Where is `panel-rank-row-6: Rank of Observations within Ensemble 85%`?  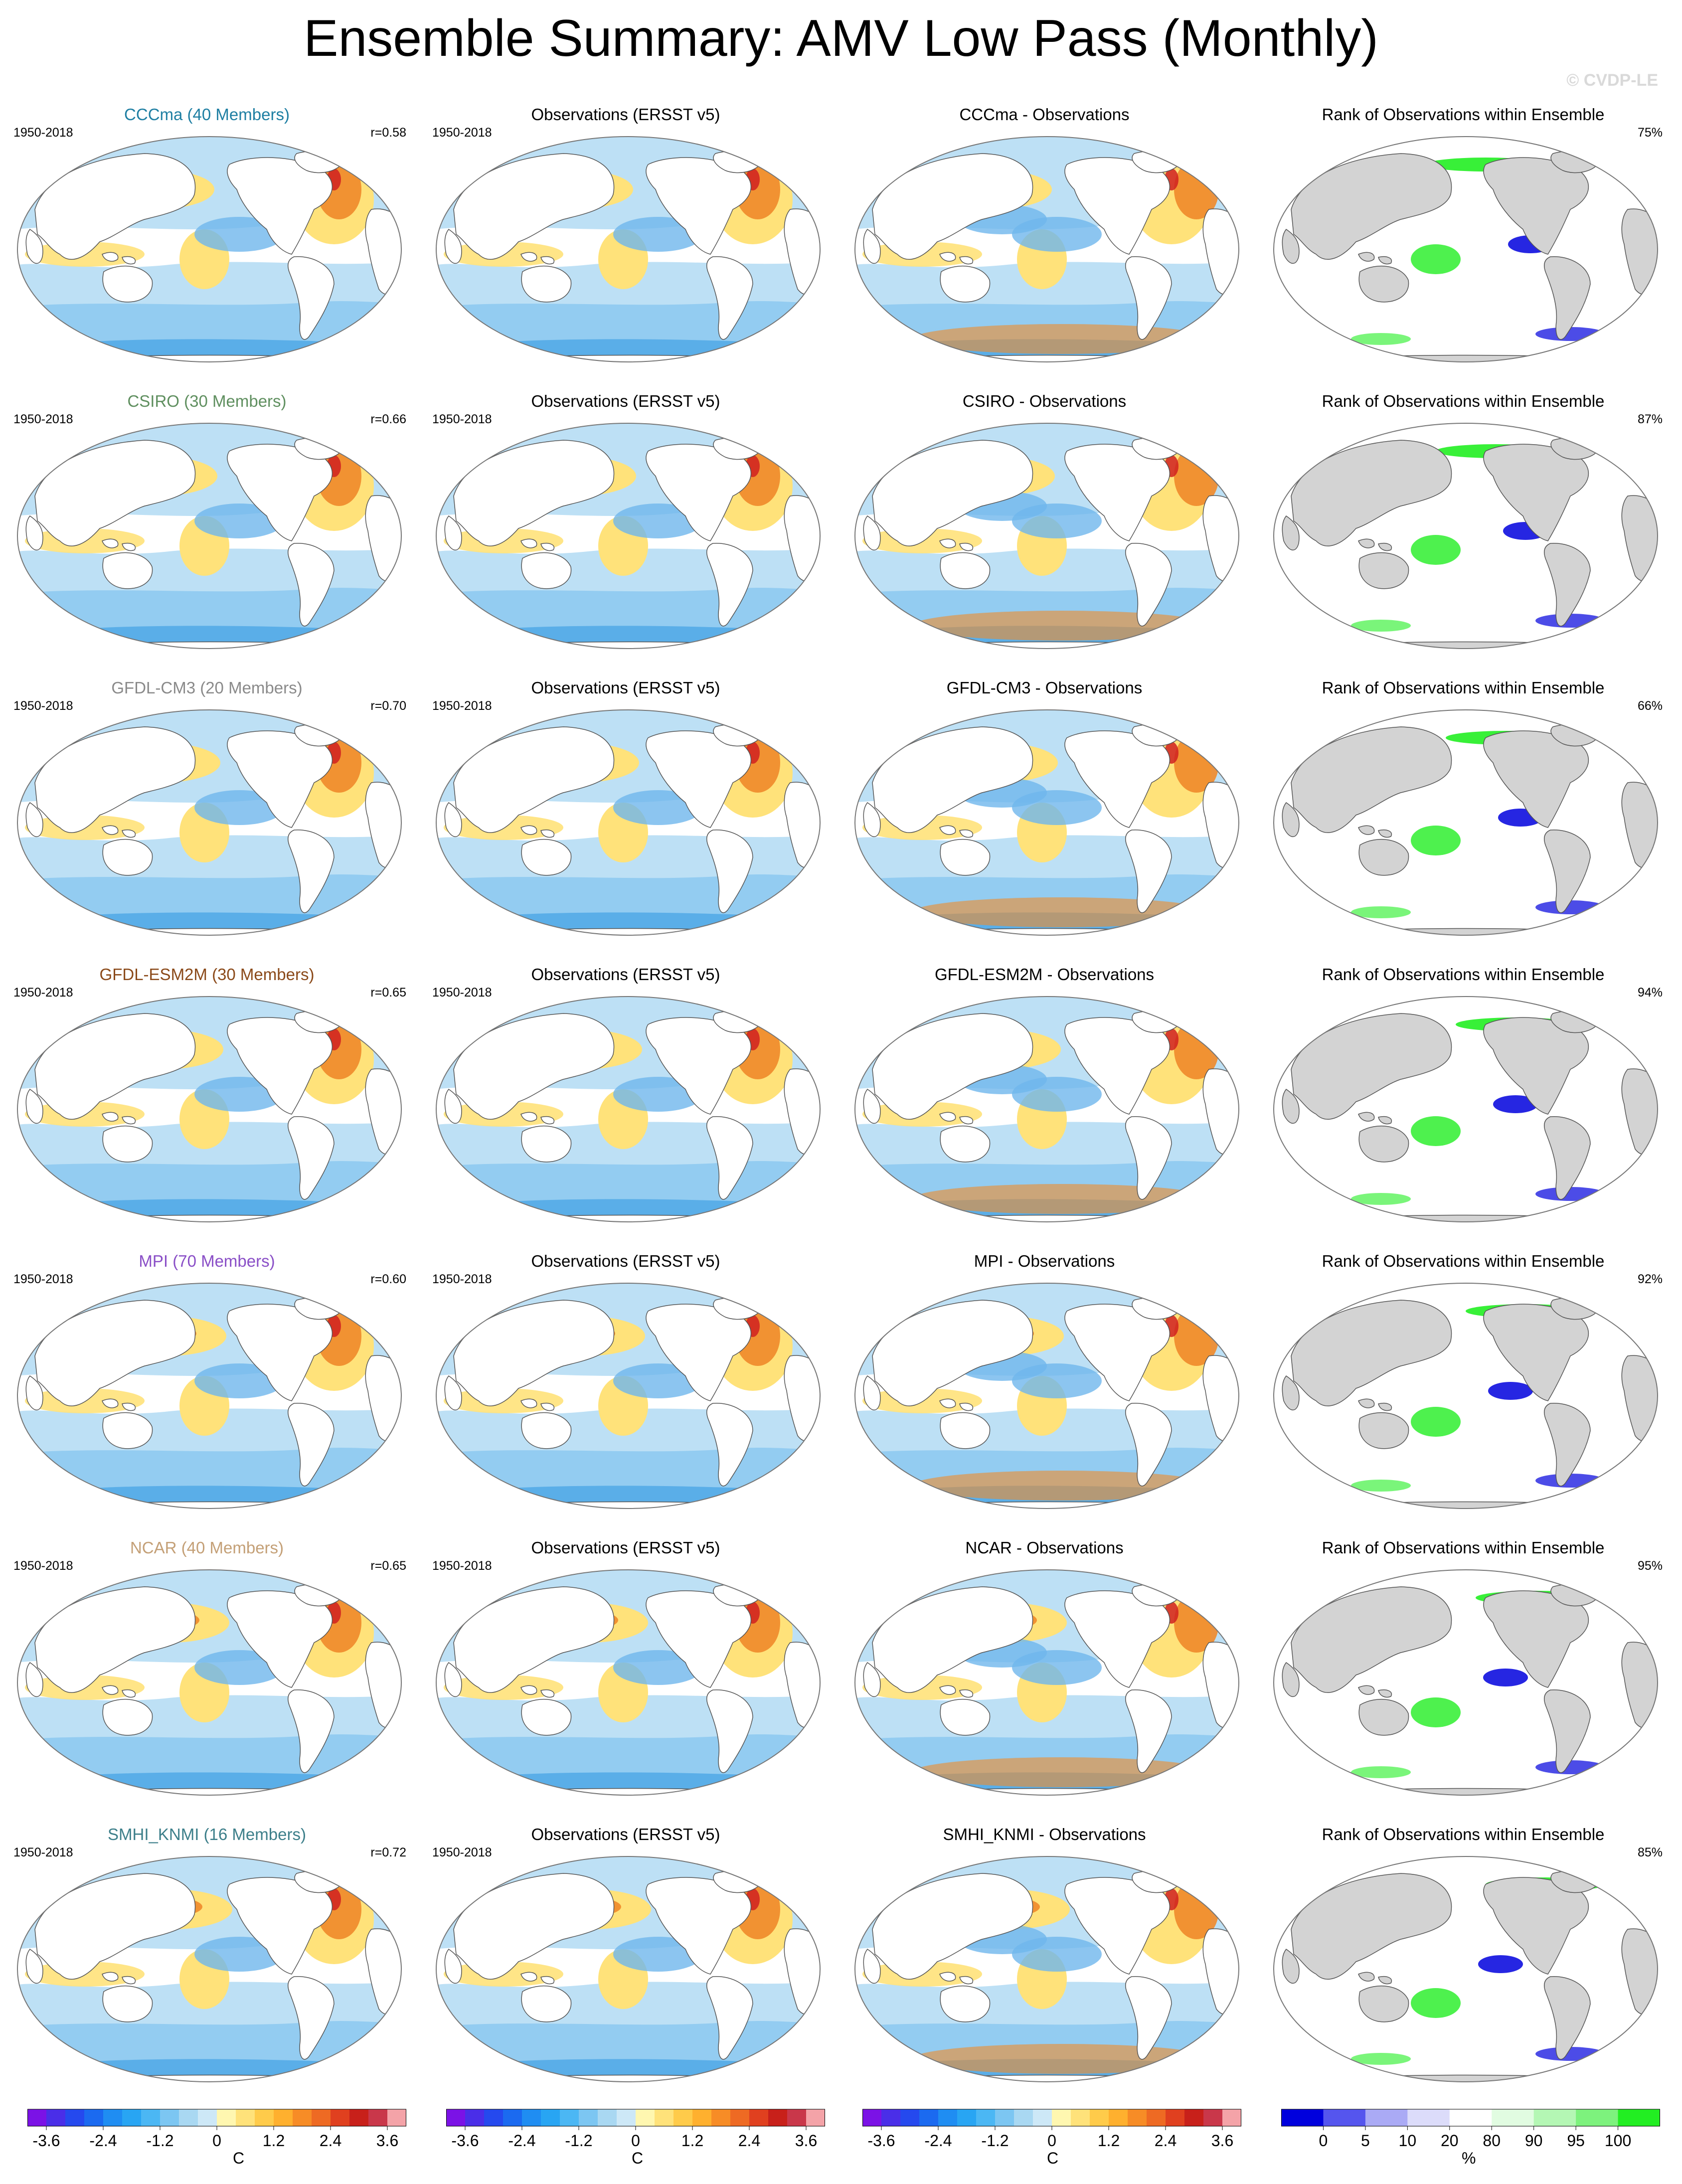 panel-rank-row-6: Rank of Observations within Ensemble 85% is located at coordinates (1463, 1954).